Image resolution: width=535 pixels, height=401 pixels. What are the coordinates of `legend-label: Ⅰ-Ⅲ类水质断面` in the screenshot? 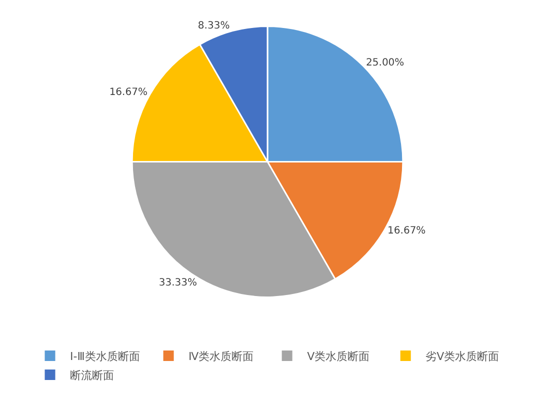 It's located at (105, 357).